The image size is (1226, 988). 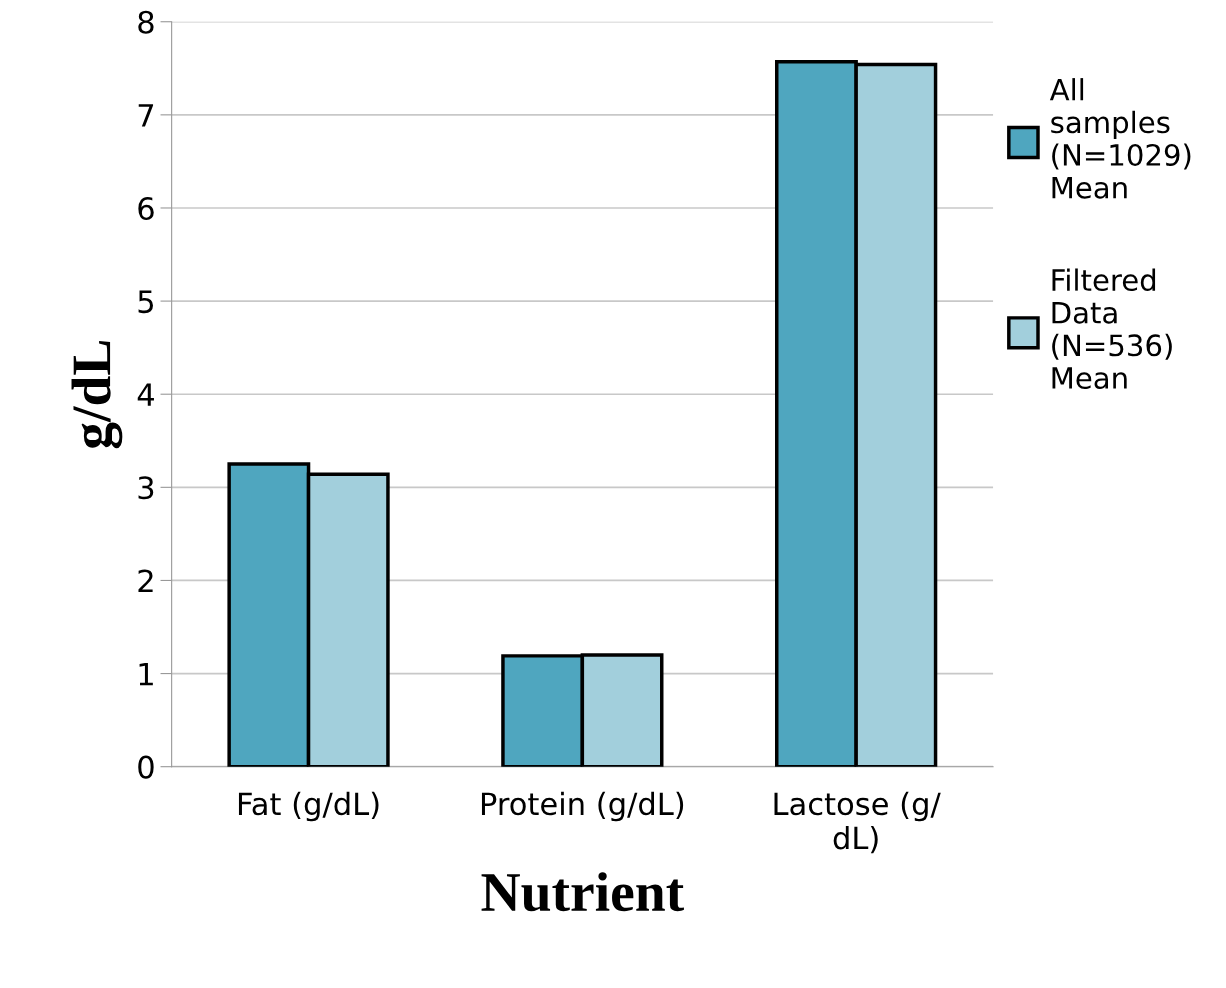 What do you see at coordinates (145, 581) in the screenshot?
I see `y-tick-label: 2` at bounding box center [145, 581].